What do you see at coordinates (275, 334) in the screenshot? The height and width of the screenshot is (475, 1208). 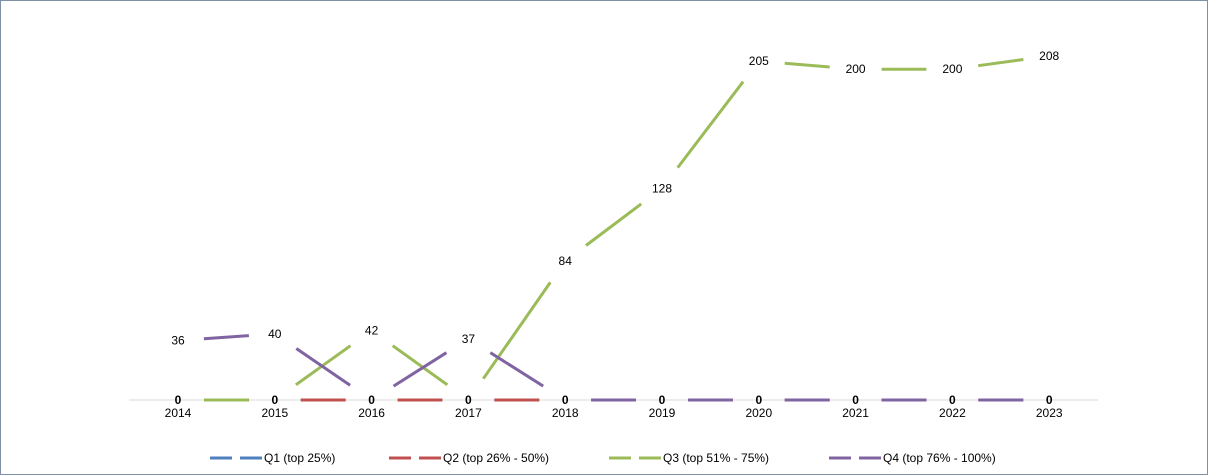 I see `data-label: 40` at bounding box center [275, 334].